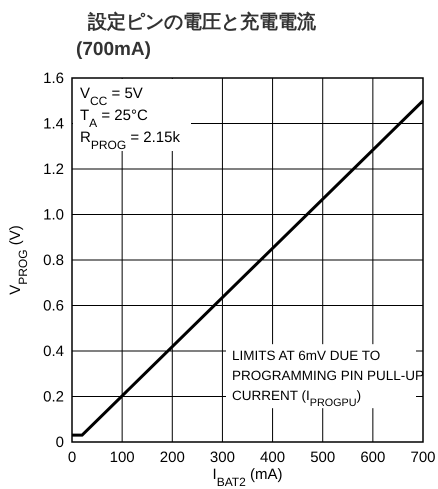 The image size is (438, 489). Describe the element at coordinates (373, 457) in the screenshot. I see `x-tick-label: 600` at that location.